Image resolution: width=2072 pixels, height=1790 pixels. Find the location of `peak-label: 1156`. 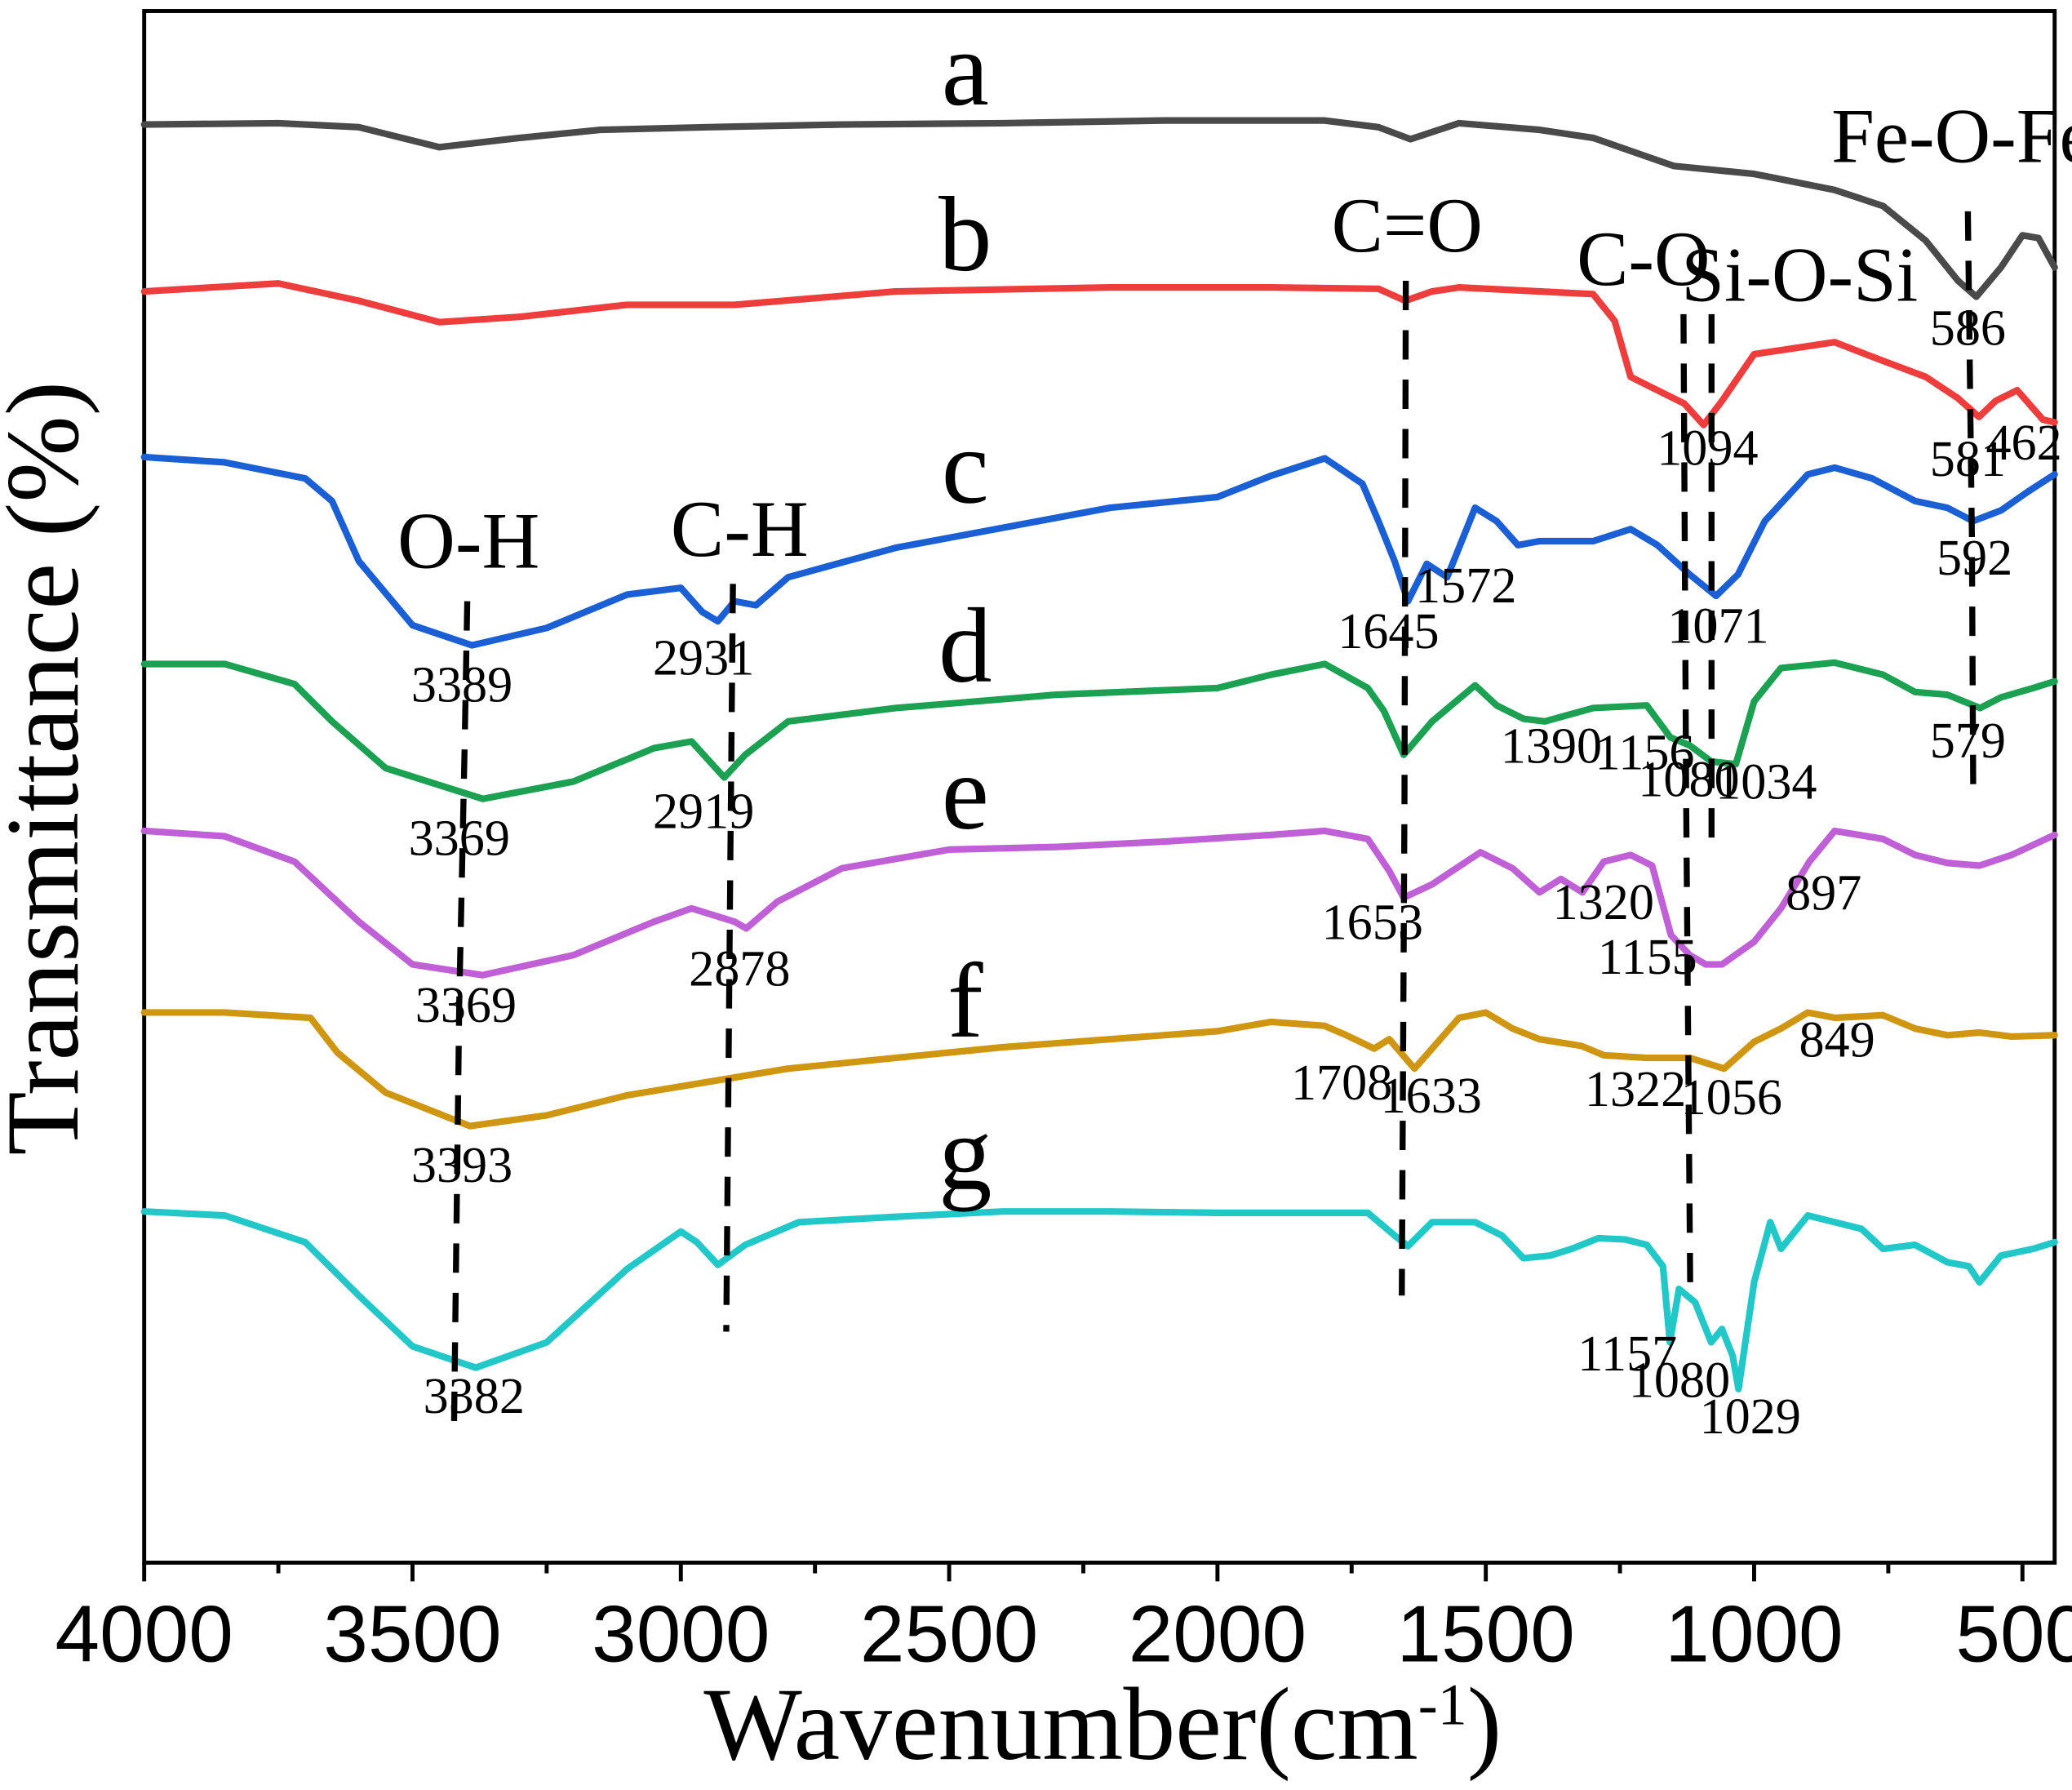

peak-label: 1156 is located at coordinates (1645, 753).